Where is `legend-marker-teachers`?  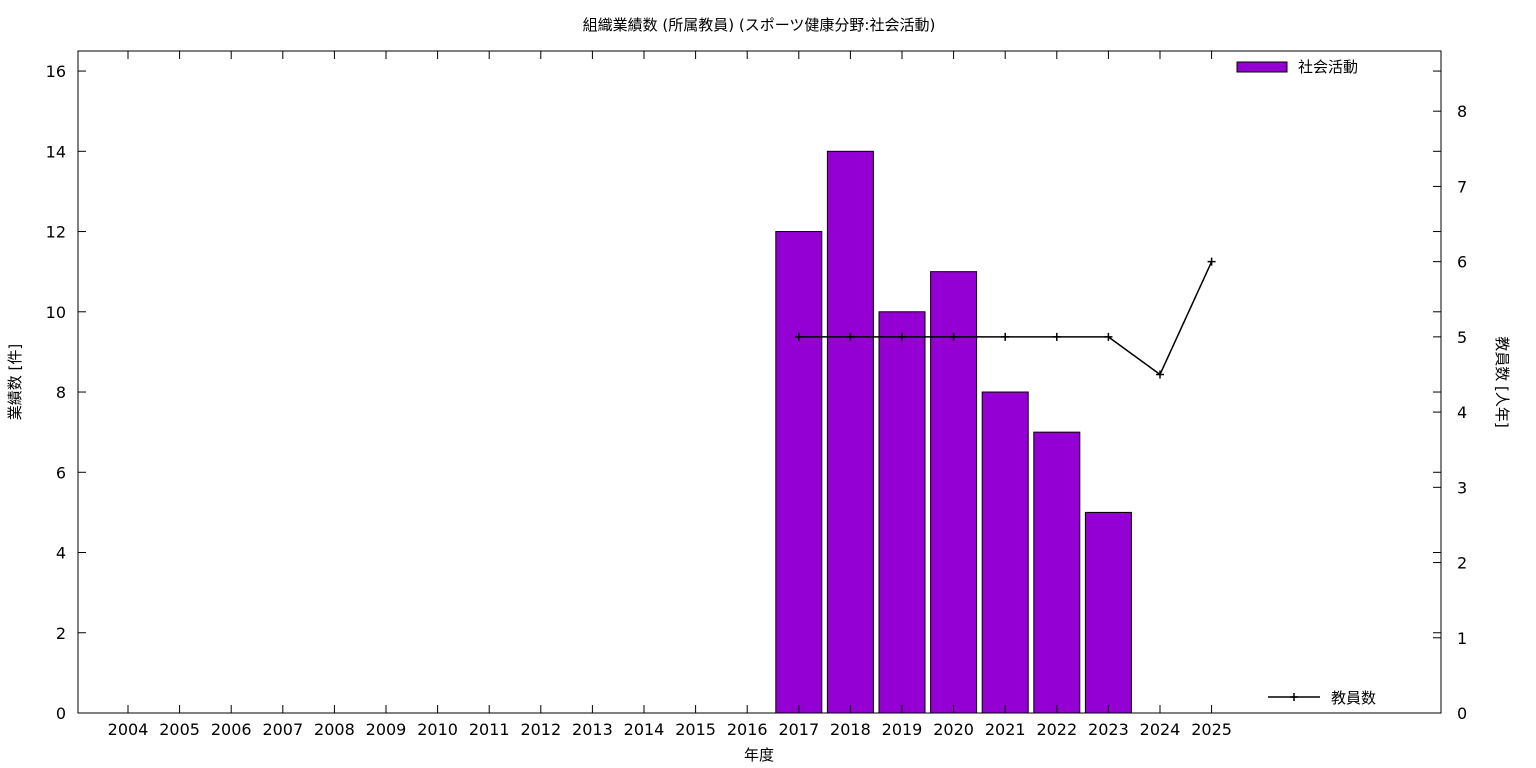
legend-marker-teachers is located at coordinates (1294, 697).